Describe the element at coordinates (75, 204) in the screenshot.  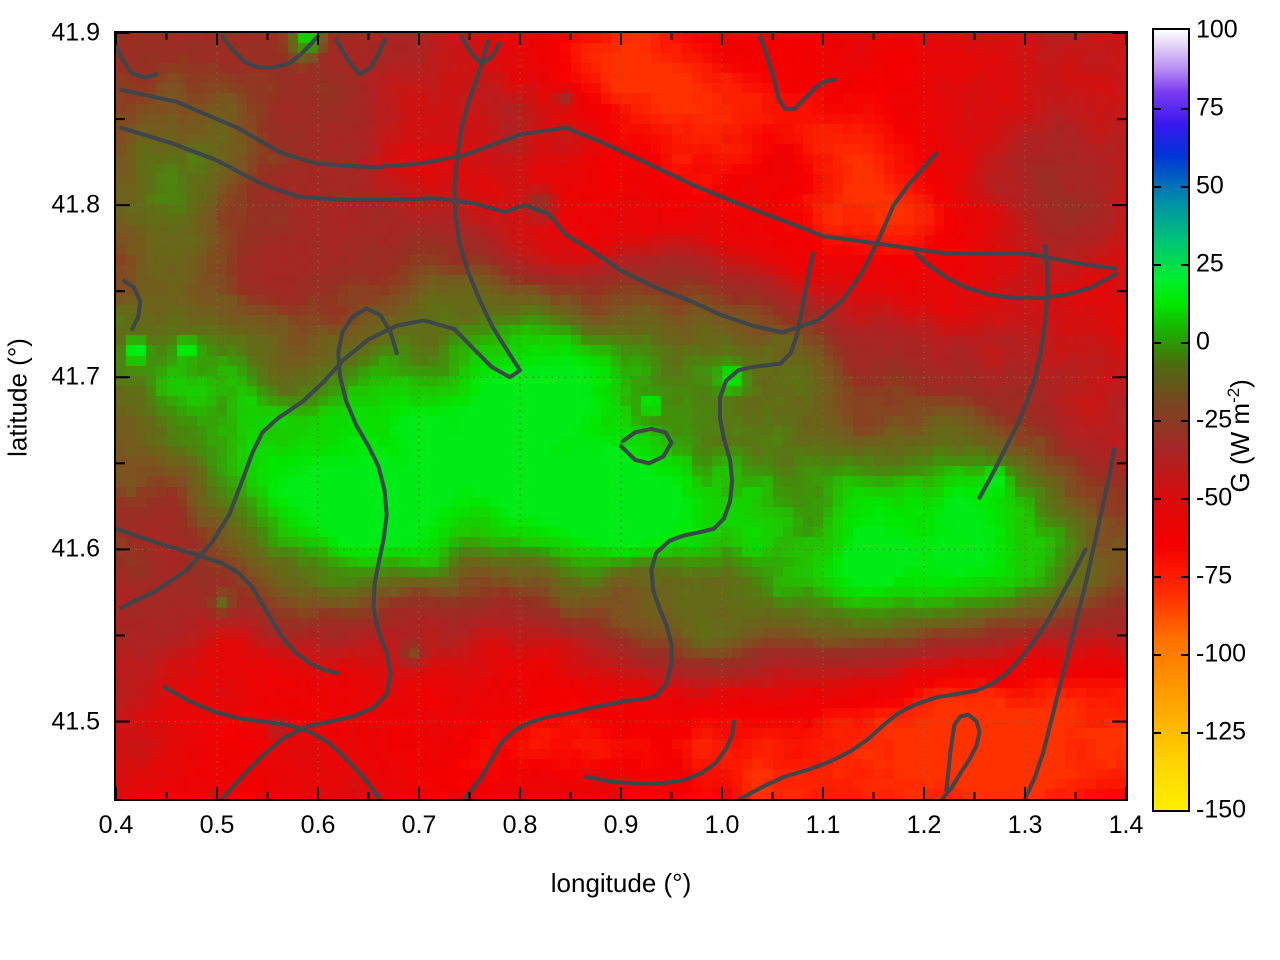
I see `y-tick-label: 41.8` at that location.